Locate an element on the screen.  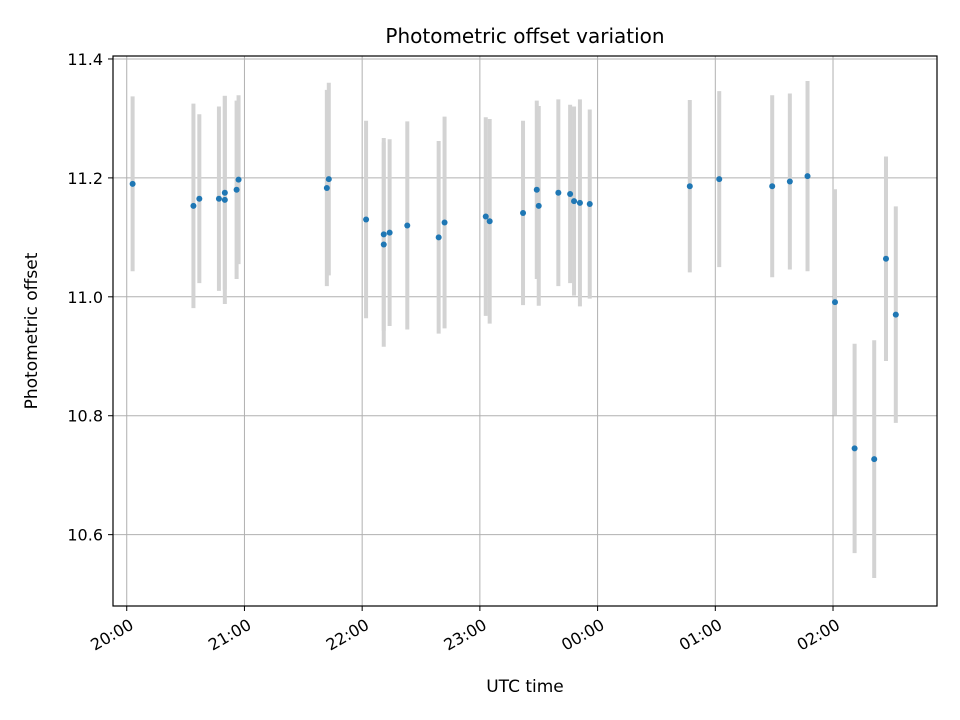
y-tick-label: 10.6 is located at coordinates (85, 535).